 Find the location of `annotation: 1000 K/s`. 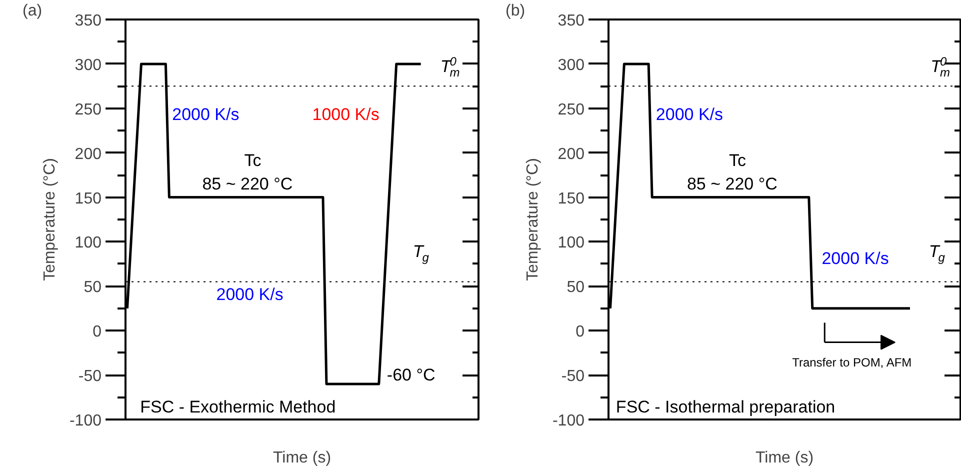

annotation: 1000 K/s is located at coordinates (346, 114).